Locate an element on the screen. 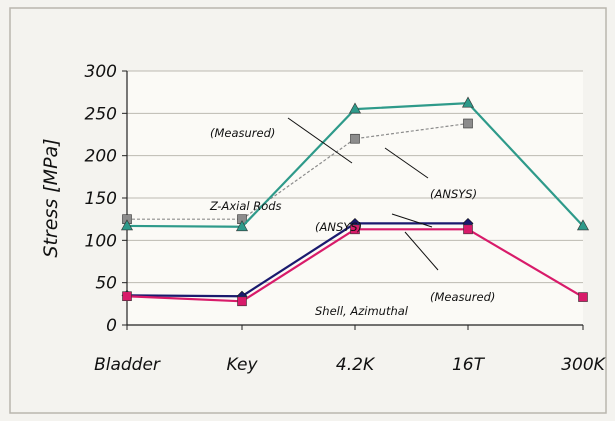  annotation-1: Z-Axial Rods (ANSYS) is located at coordinates (443, 284).